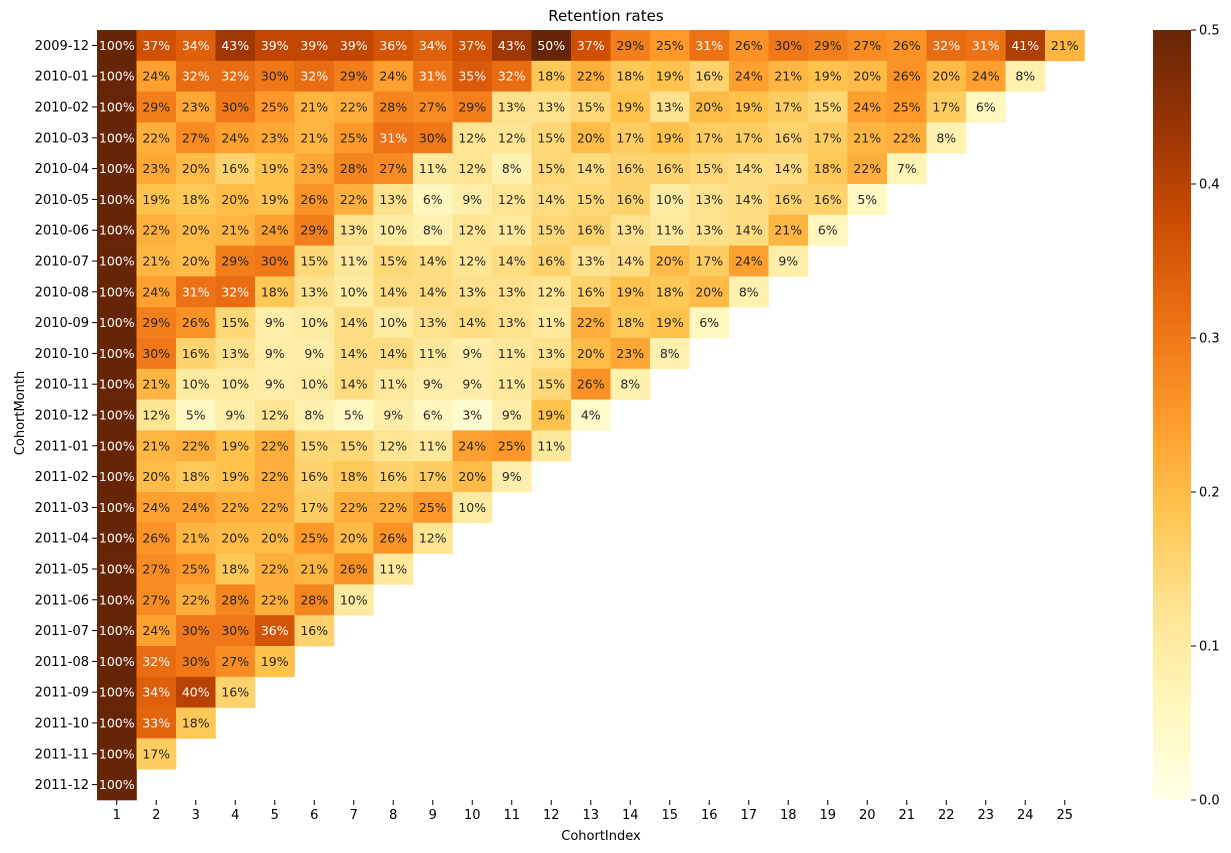  Describe the element at coordinates (156, 353) in the screenshot. I see `cell-label: 30%` at that location.